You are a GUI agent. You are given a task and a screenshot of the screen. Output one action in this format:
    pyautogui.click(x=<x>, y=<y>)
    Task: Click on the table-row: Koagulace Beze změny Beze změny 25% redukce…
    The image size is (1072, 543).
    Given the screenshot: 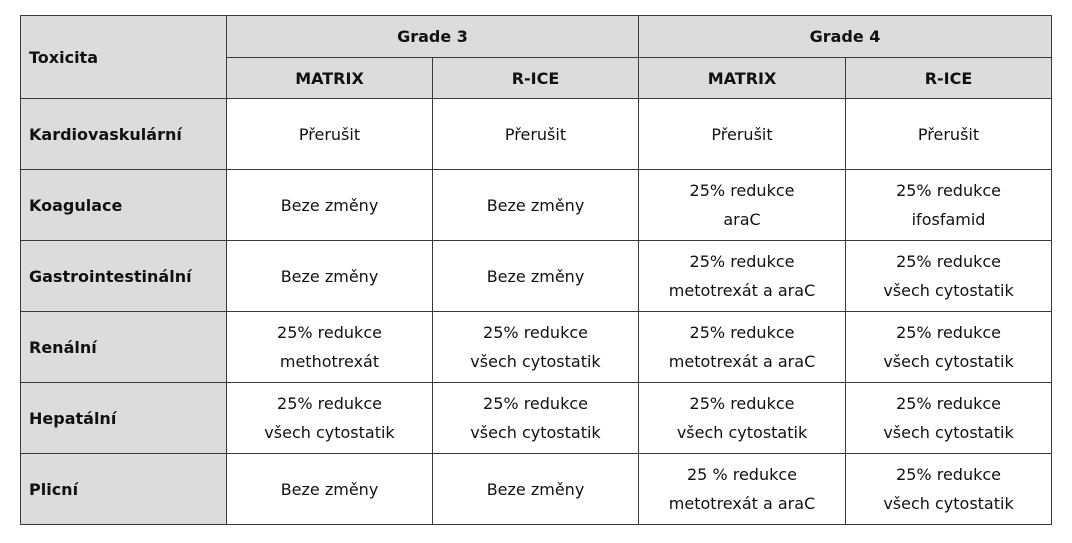 What is the action you would take?
    pyautogui.click(x=536, y=205)
    